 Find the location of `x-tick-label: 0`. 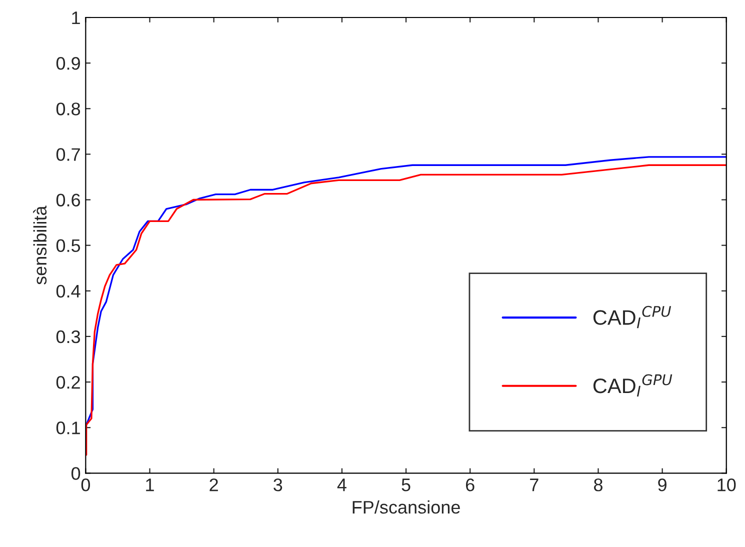

x-tick-label: 0 is located at coordinates (85, 485).